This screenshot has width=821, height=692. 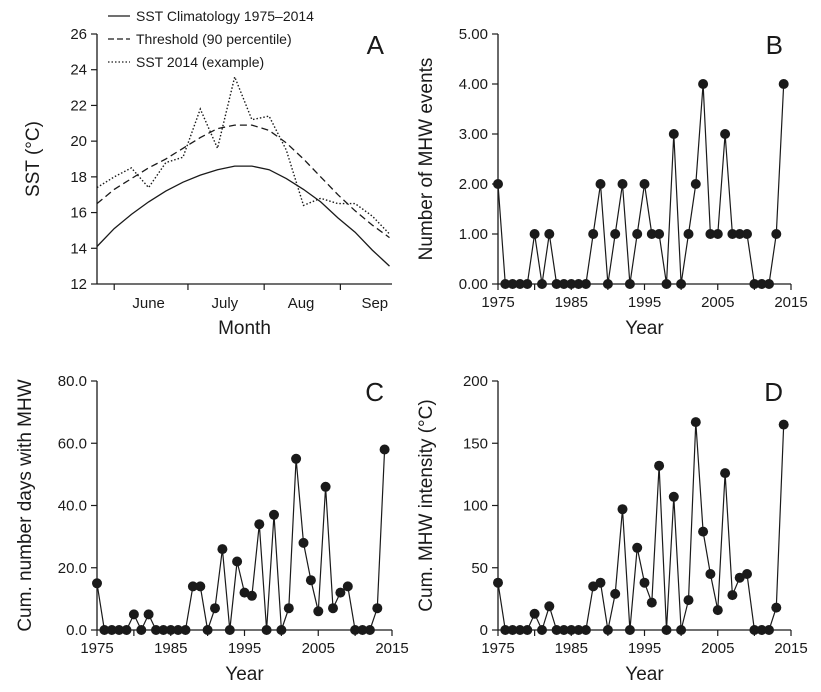 I want to click on y-axis-title: Cum. number days with MHW, so click(x=25, y=505).